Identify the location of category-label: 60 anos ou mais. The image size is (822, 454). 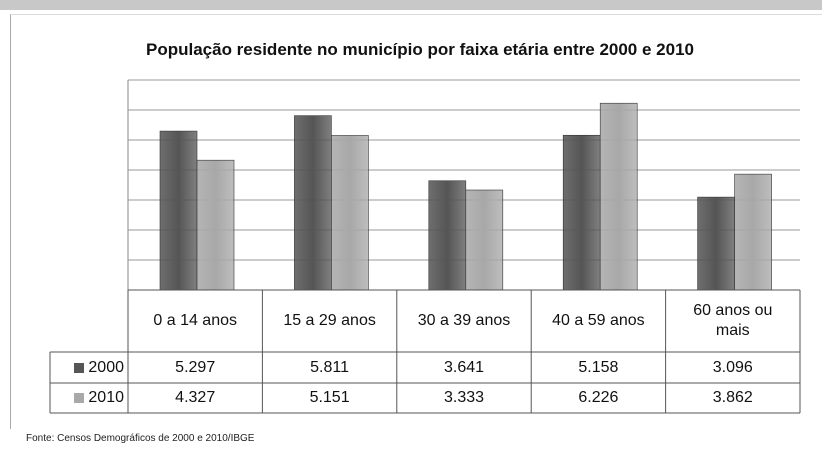
(733, 320).